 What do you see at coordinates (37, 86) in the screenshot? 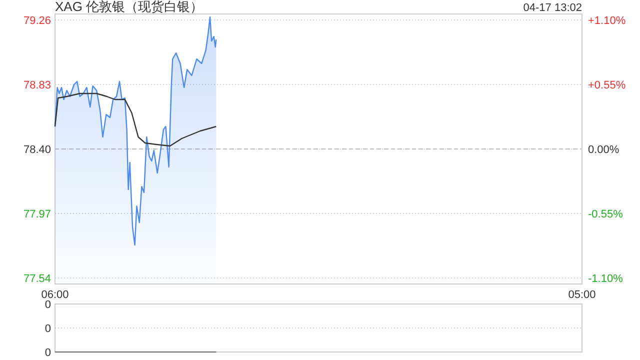
I see `y-tick-label: 78.83` at bounding box center [37, 86].